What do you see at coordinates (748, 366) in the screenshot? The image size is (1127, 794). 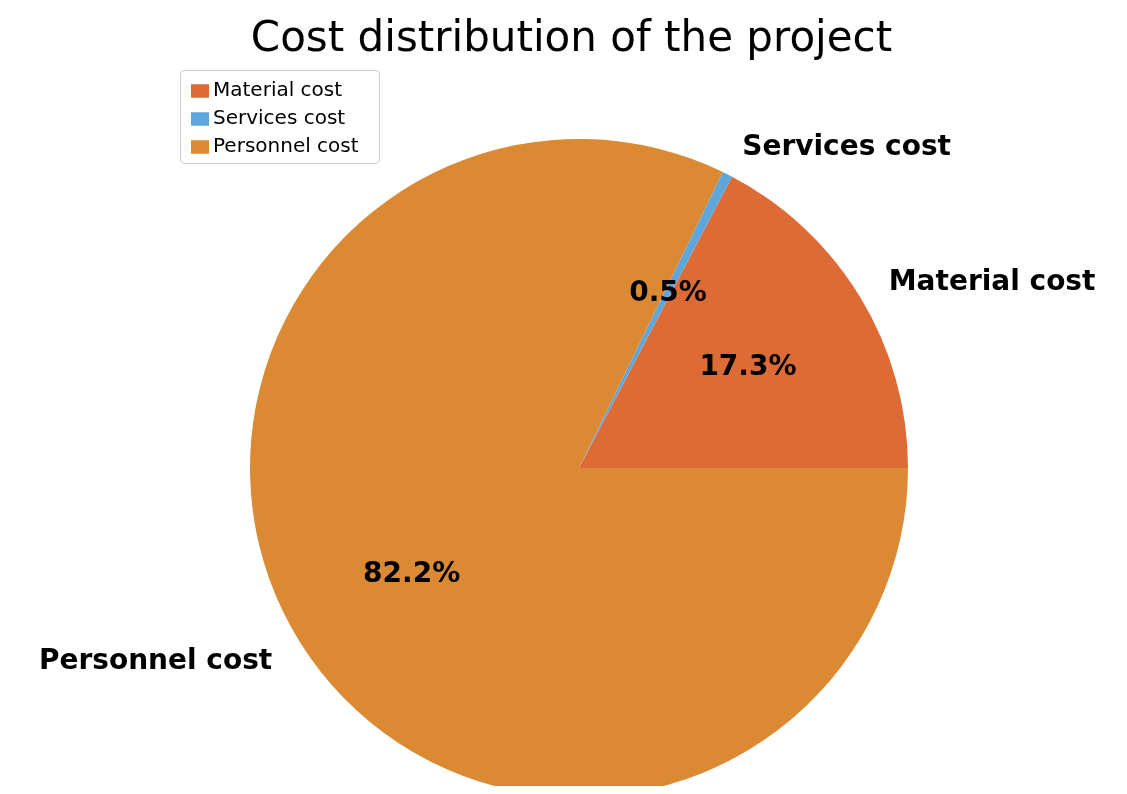 I see `data-label: 17.3%` at bounding box center [748, 366].